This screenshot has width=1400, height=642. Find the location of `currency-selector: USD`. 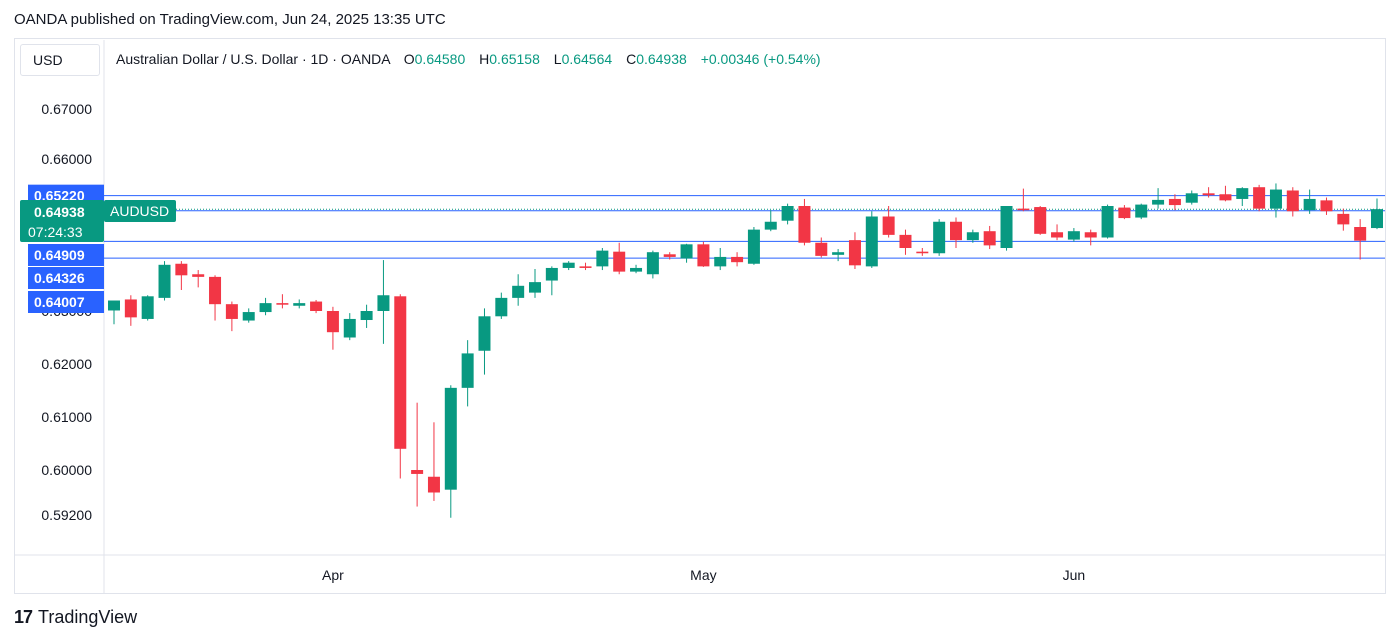

currency-selector: USD is located at coordinates (60, 60).